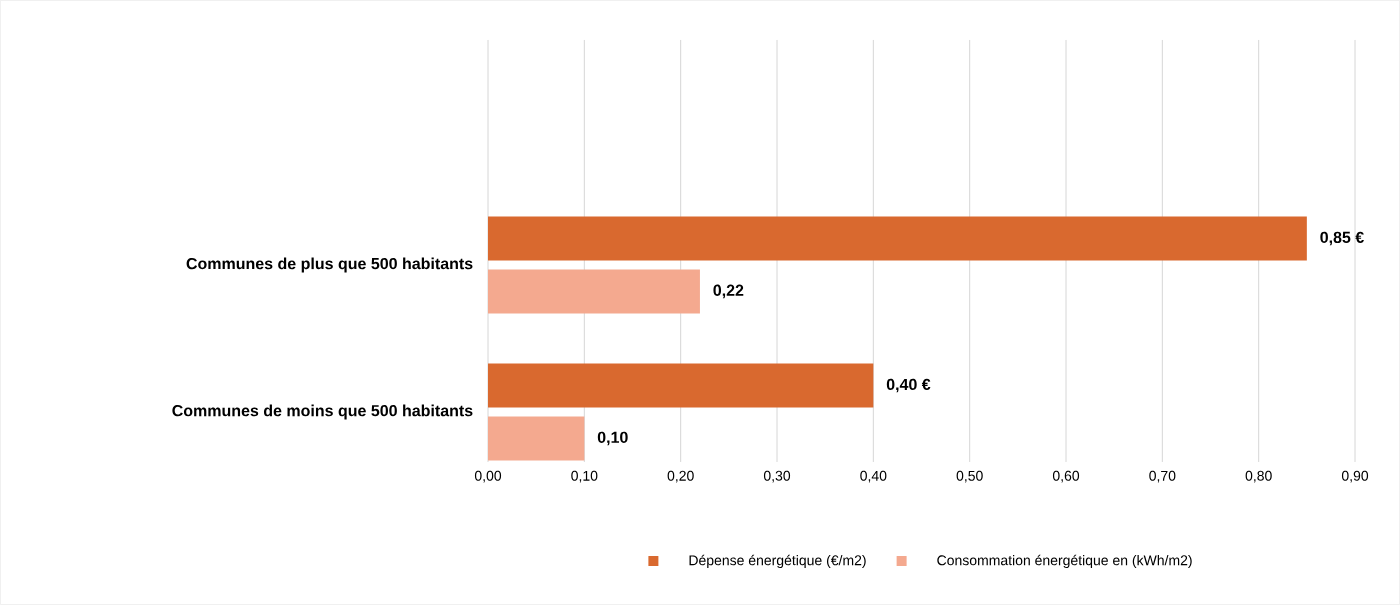  Describe the element at coordinates (612, 438) in the screenshot. I see `data-label: 0,10` at that location.